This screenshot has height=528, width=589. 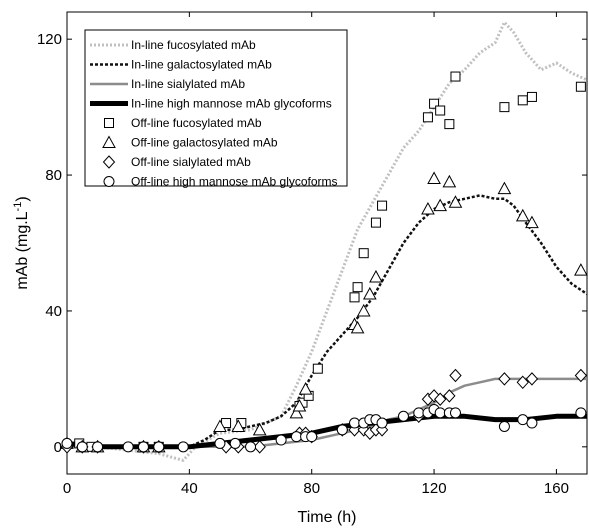 I want to click on y-axis-label-end: ), so click(x=22, y=198).